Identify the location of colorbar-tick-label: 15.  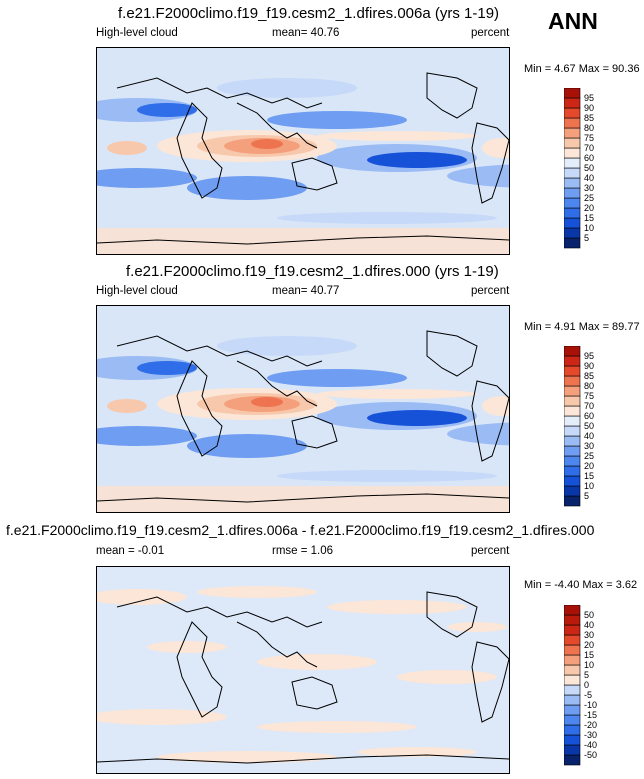
(589, 476).